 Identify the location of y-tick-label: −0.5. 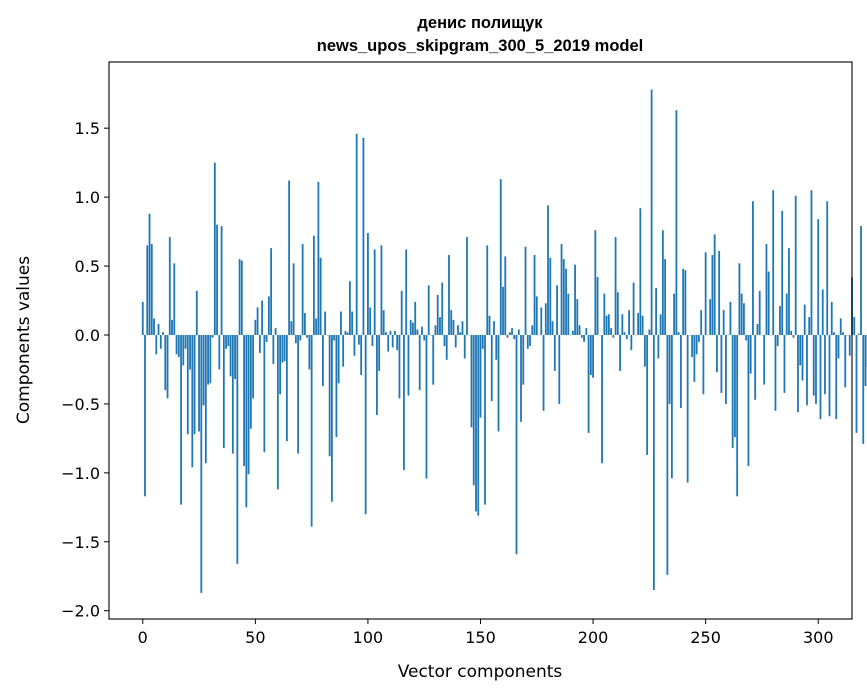
(80, 404).